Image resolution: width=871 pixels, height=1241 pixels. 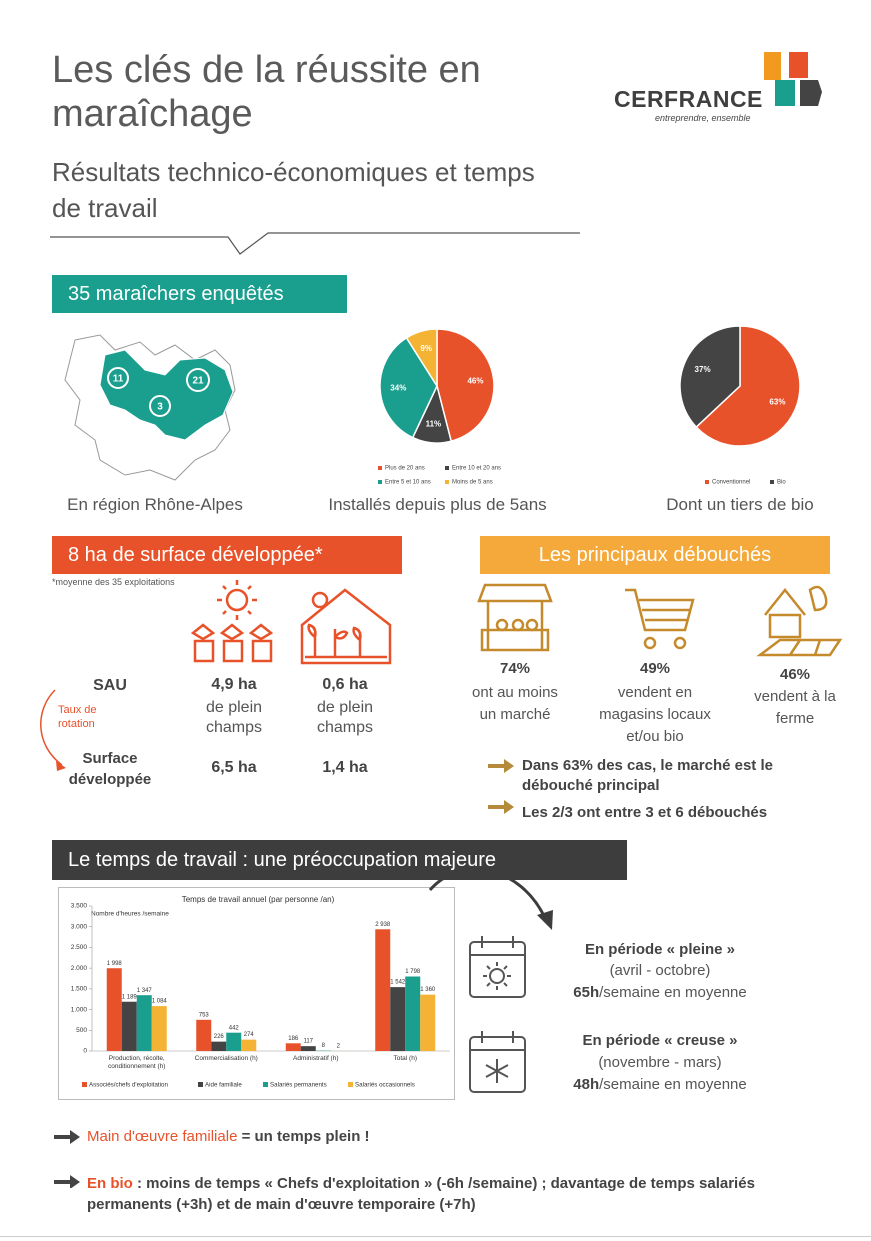 I want to click on map-label: 21, so click(x=198, y=381).